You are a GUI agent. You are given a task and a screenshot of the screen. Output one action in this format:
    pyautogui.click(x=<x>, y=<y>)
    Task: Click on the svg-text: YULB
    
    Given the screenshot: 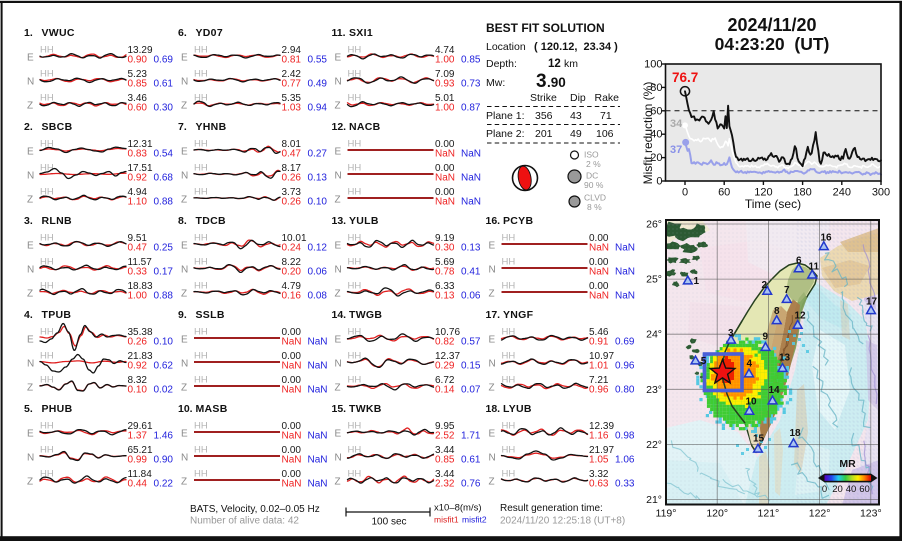 What is the action you would take?
    pyautogui.click(x=364, y=221)
    